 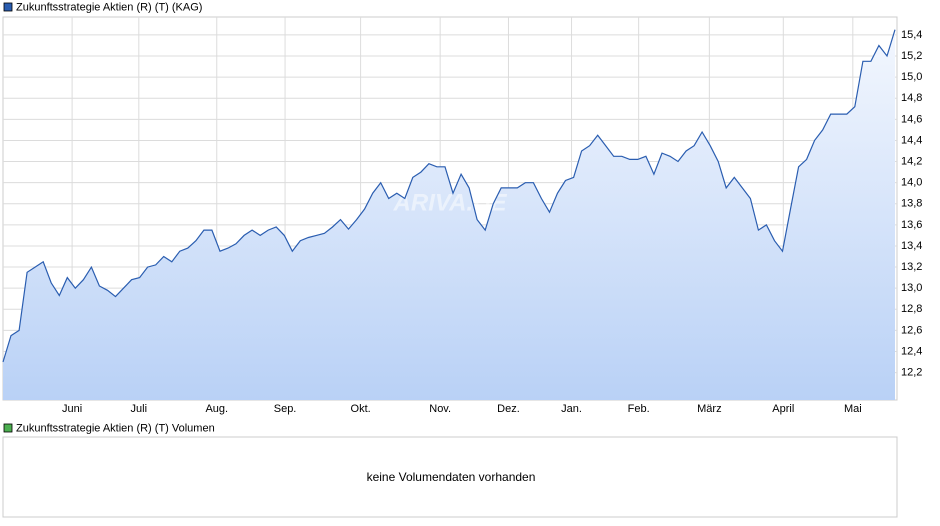 What do you see at coordinates (911, 351) in the screenshot?
I see `y-tick-label: 12,4` at bounding box center [911, 351].